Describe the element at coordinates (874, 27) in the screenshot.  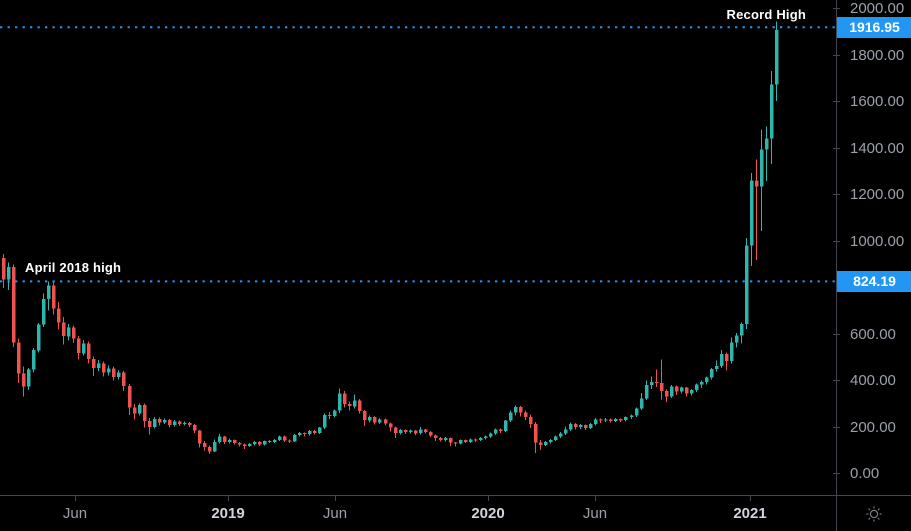
I see `record-high-price-badge: 1916.95` at that location.